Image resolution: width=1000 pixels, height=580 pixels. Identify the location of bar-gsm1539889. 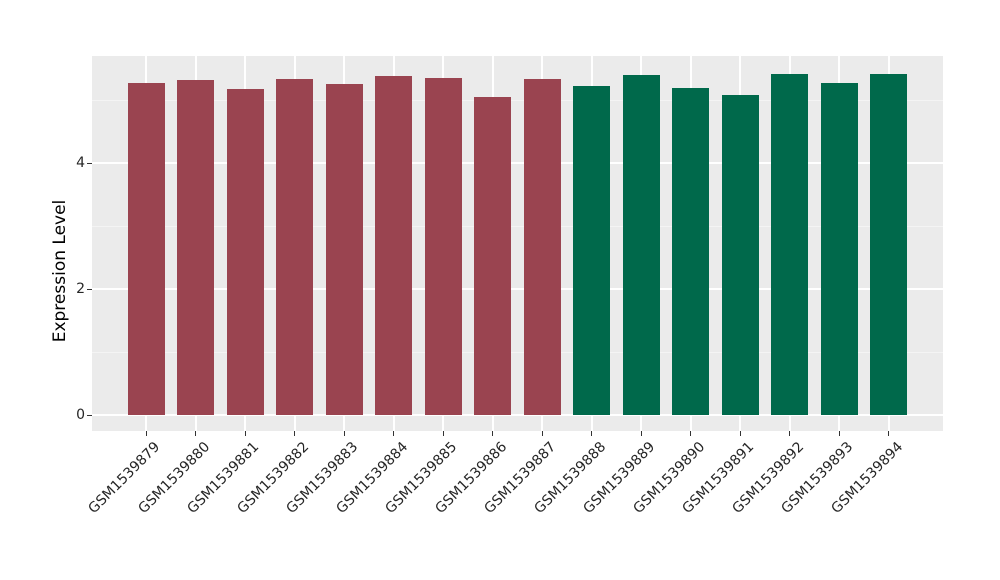
(641, 244).